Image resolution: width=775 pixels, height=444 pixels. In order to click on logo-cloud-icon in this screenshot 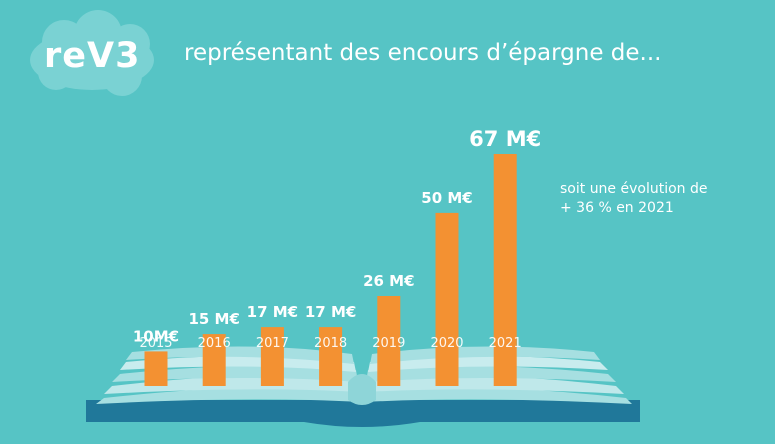, I will do `click(92, 53)`.